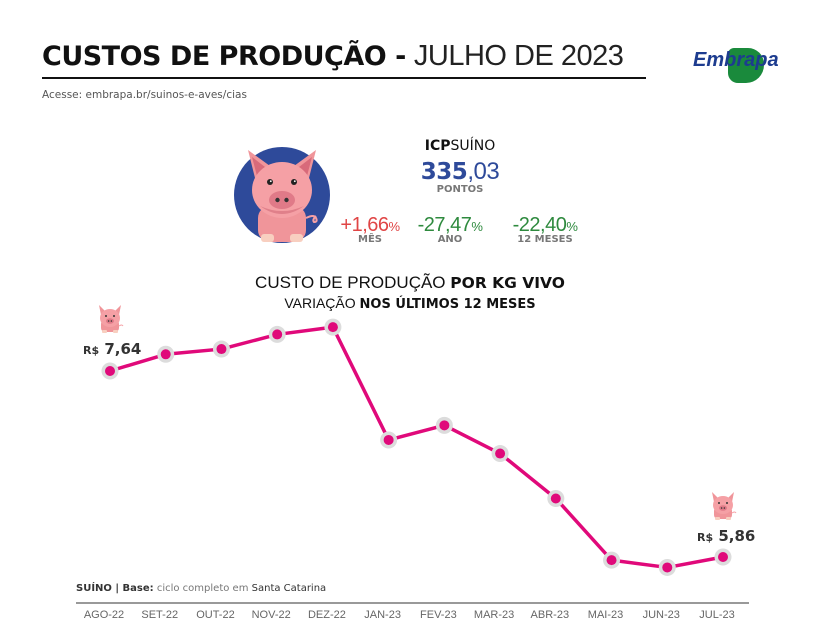 The width and height of the screenshot is (820, 637). I want to click on pig-icon-last, so click(724, 506).